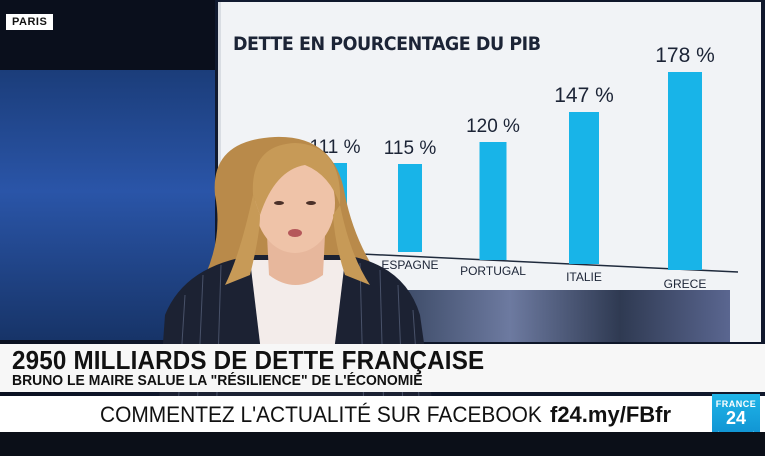  Describe the element at coordinates (611, 414) in the screenshot. I see `ticker-link: f24.my/FBfr` at that location.